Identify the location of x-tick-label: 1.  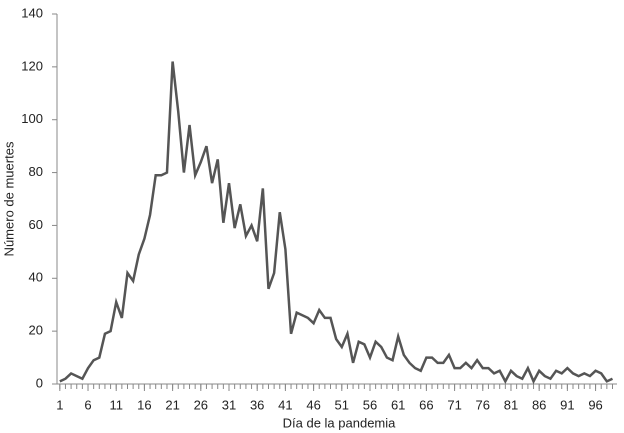
(59, 404).